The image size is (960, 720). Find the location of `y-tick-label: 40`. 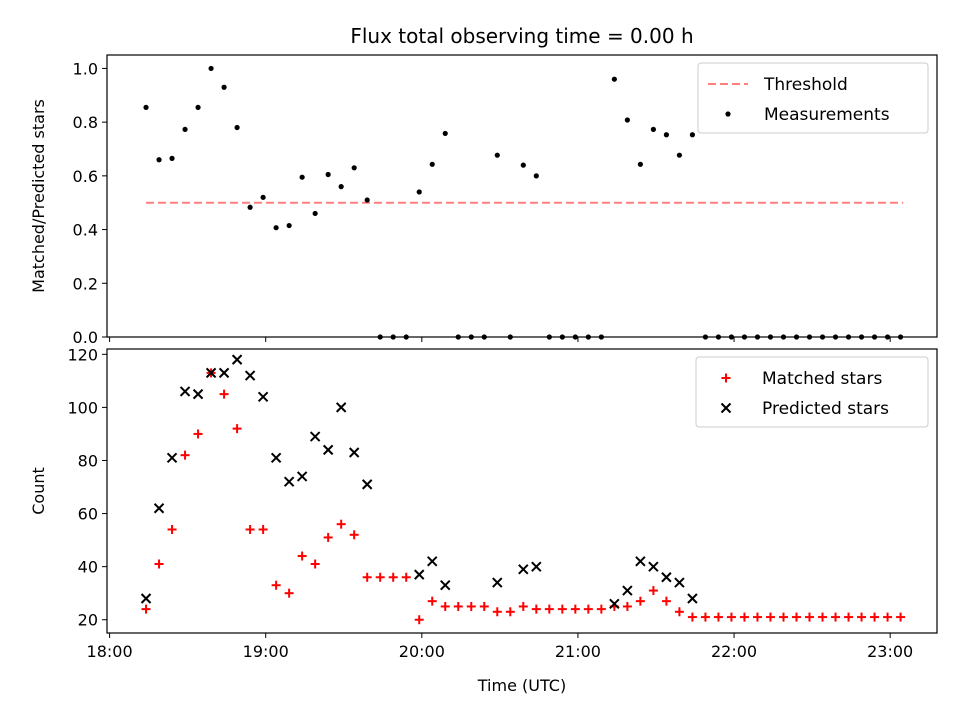

y-tick-label: 40 is located at coordinates (88, 567).